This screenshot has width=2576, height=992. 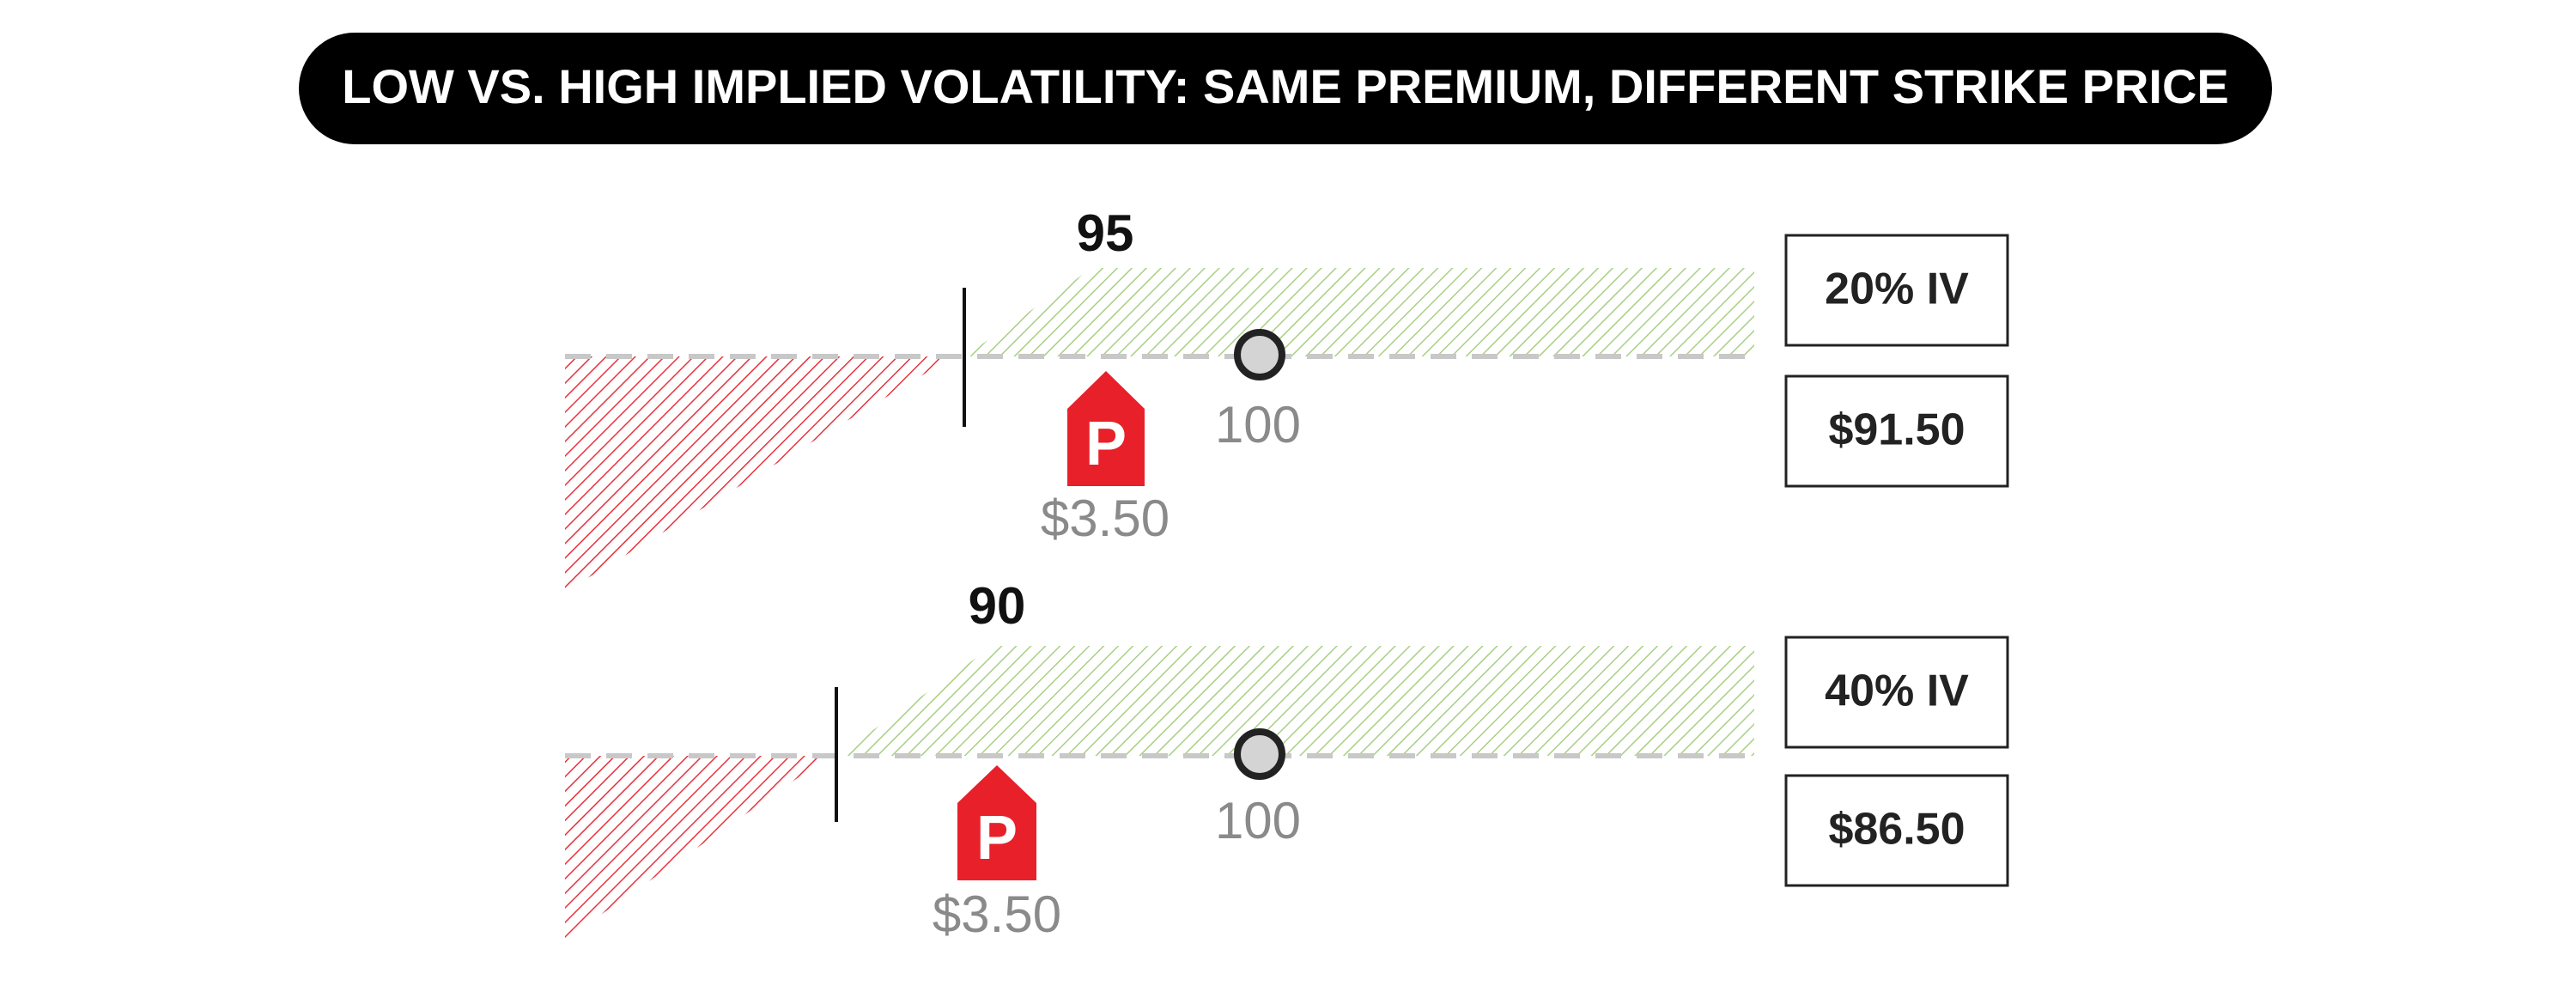 I want to click on volatility: 20% IV, so click(x=1897, y=289).